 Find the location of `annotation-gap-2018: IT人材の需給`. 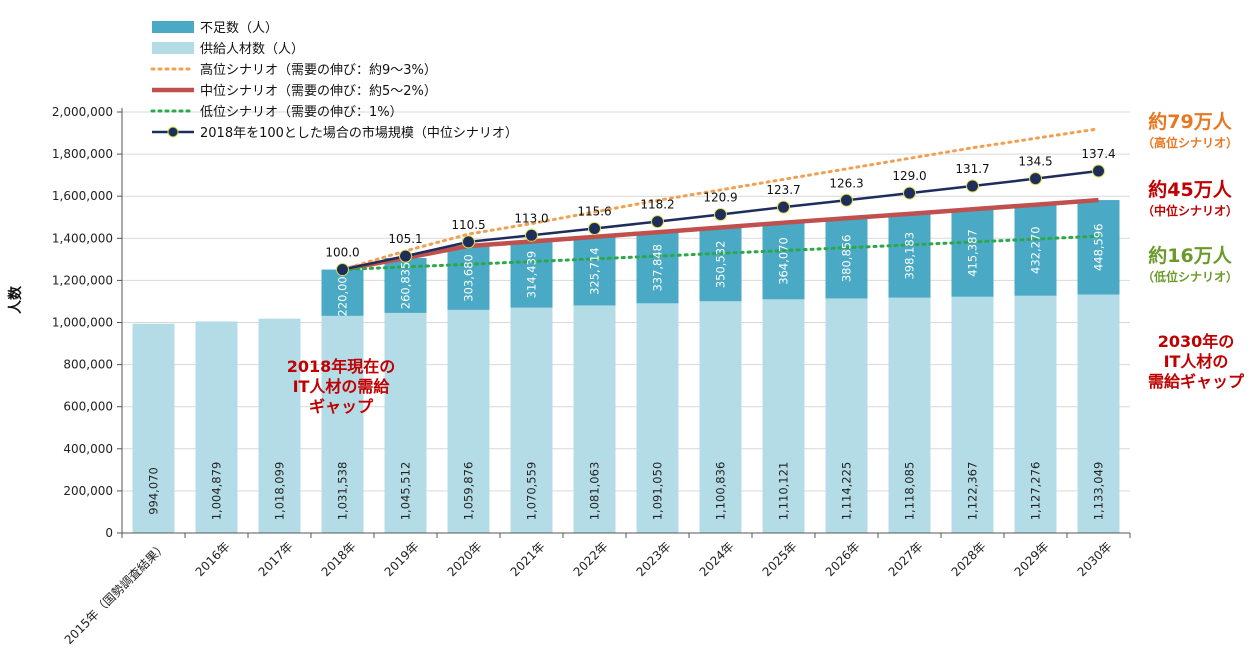

annotation-gap-2018: IT人材の需給 is located at coordinates (342, 386).